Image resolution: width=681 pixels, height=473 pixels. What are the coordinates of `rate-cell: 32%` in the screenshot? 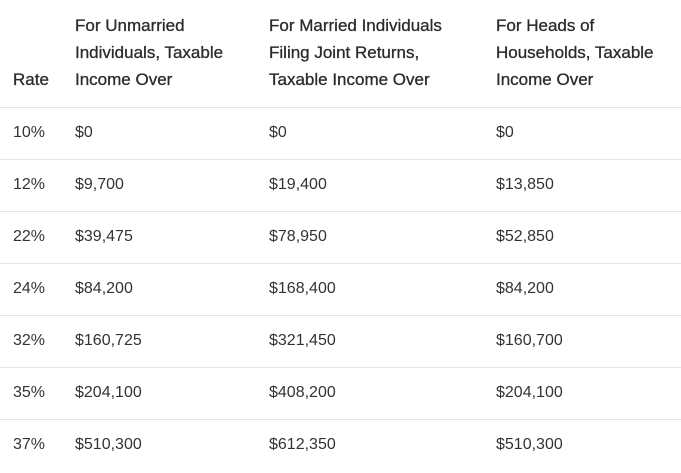 It's located at (31, 340).